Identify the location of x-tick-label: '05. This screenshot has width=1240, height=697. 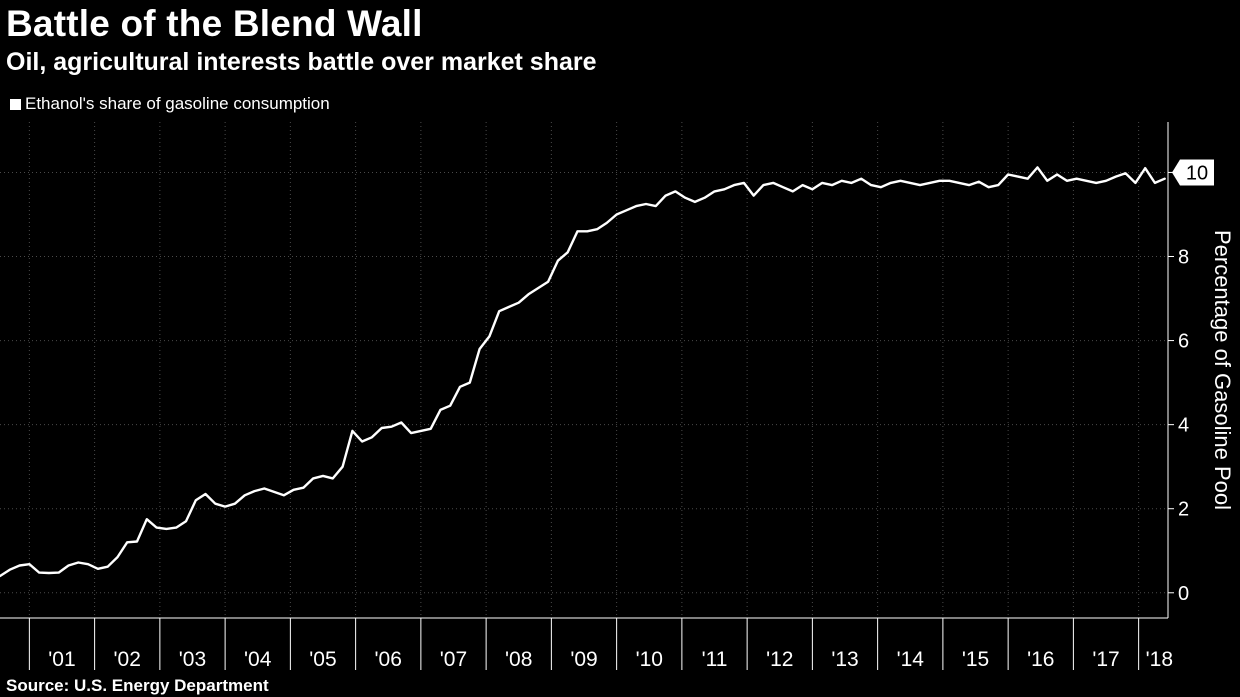
(322, 659).